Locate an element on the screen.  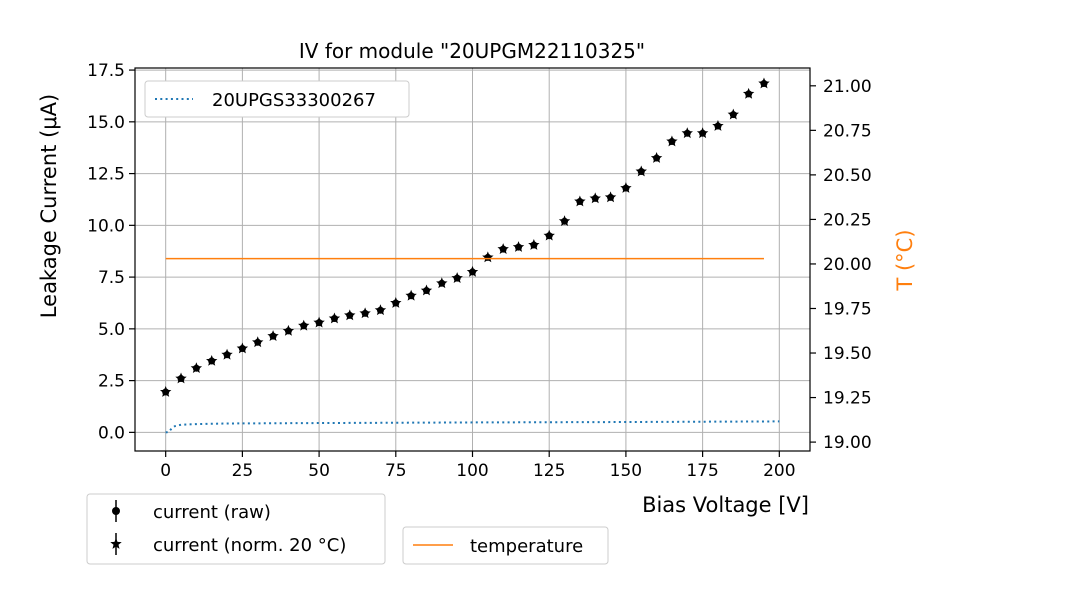
y-tick-label: 10.0 is located at coordinates (106, 226).